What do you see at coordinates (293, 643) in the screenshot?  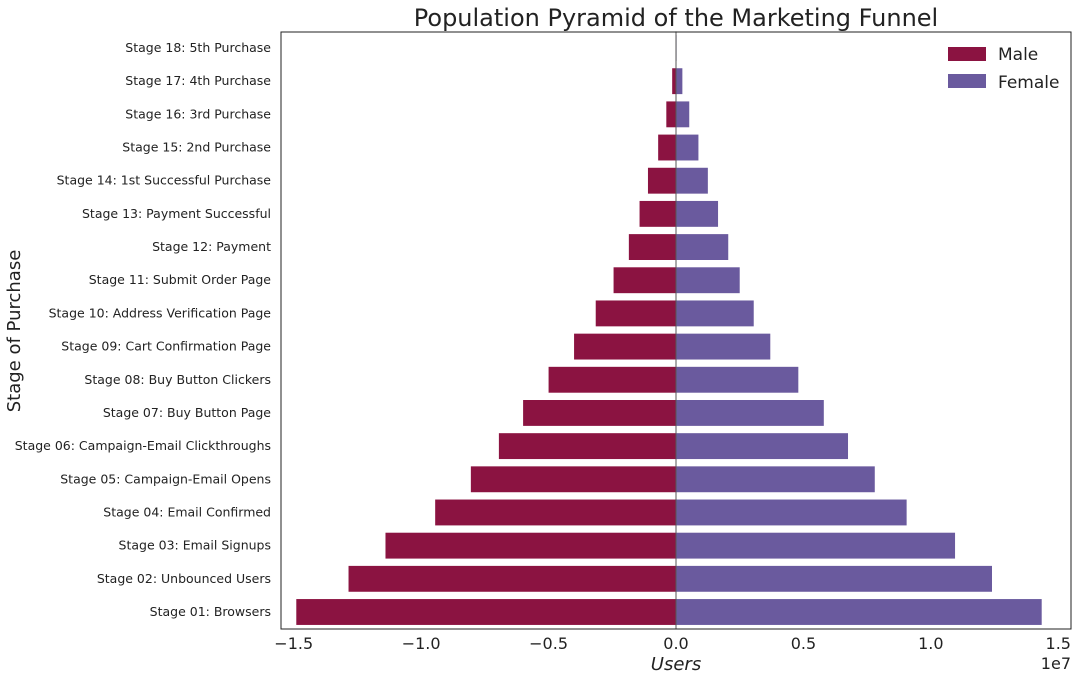 I see `x-tick-label: −1.5` at bounding box center [293, 643].